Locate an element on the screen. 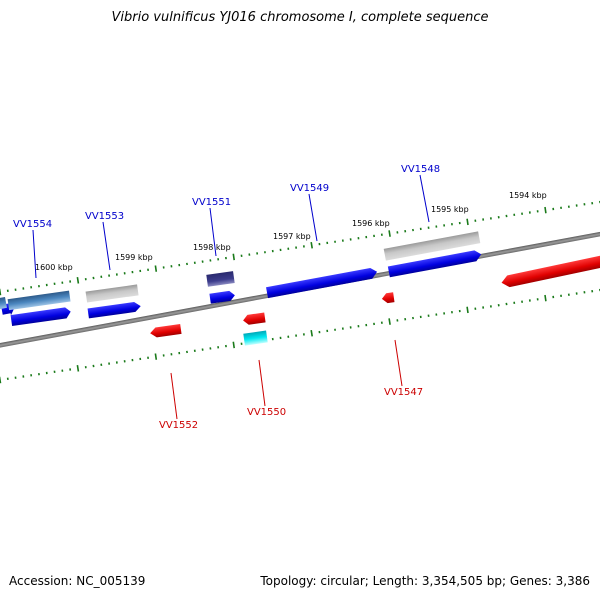  gene-arrow-vv1547 is located at coordinates (388, 298).